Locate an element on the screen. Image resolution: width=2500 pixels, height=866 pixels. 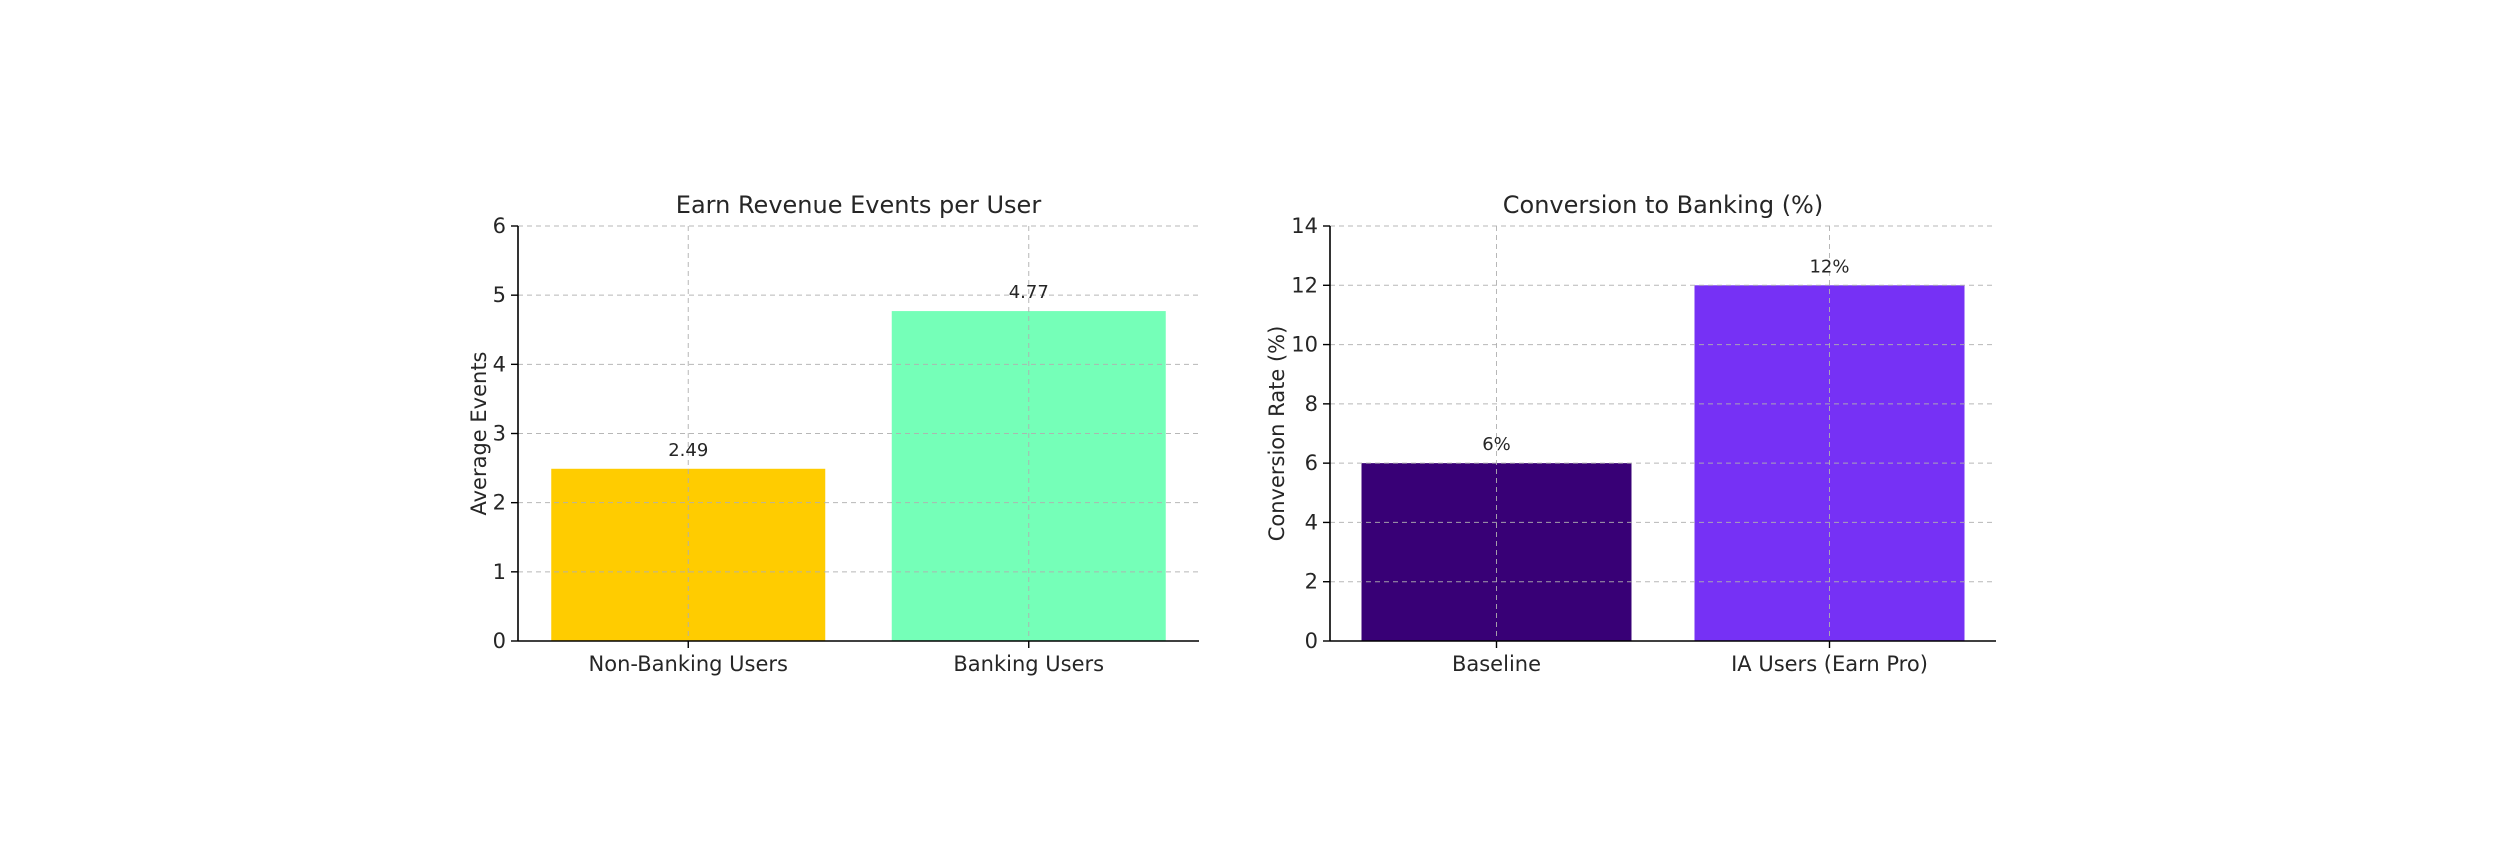
x-tick-label: Baseline is located at coordinates (1496, 664).